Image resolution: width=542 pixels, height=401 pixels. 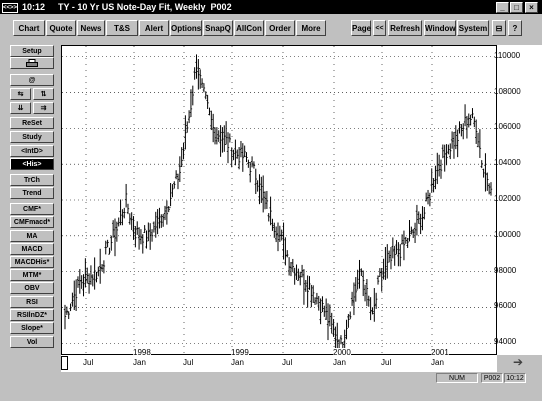 What do you see at coordinates (10, 8) in the screenshot?
I see `system-menu-icon: <<>>` at bounding box center [10, 8].